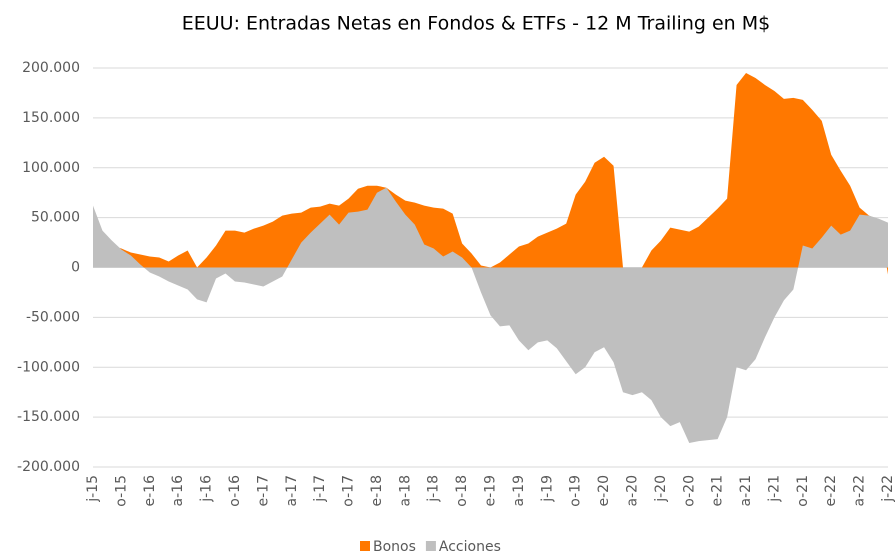 This screenshot has height=555, width=895. Describe the element at coordinates (93, 489) in the screenshot. I see `x-tick-label: j-15` at that location.